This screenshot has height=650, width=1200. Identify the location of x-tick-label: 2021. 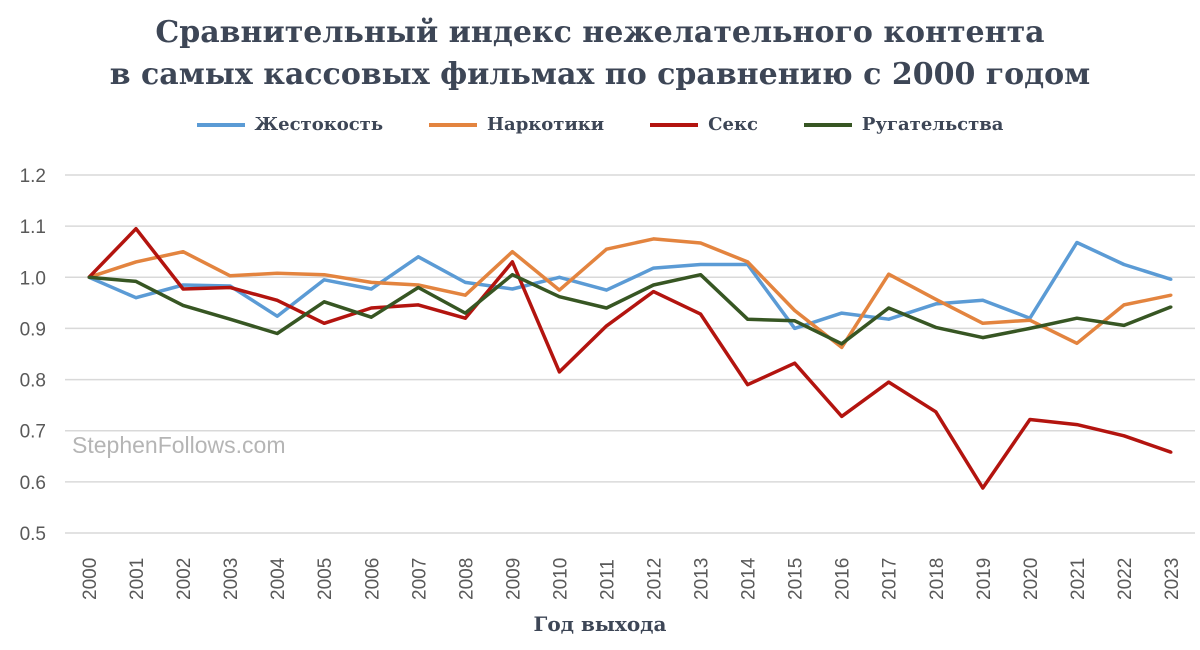
(1078, 579).